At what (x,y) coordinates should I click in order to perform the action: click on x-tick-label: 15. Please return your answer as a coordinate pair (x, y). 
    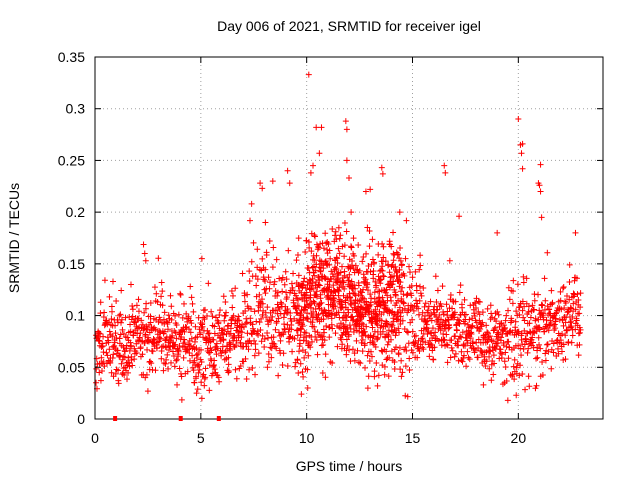
    Looking at the image, I should click on (413, 438).